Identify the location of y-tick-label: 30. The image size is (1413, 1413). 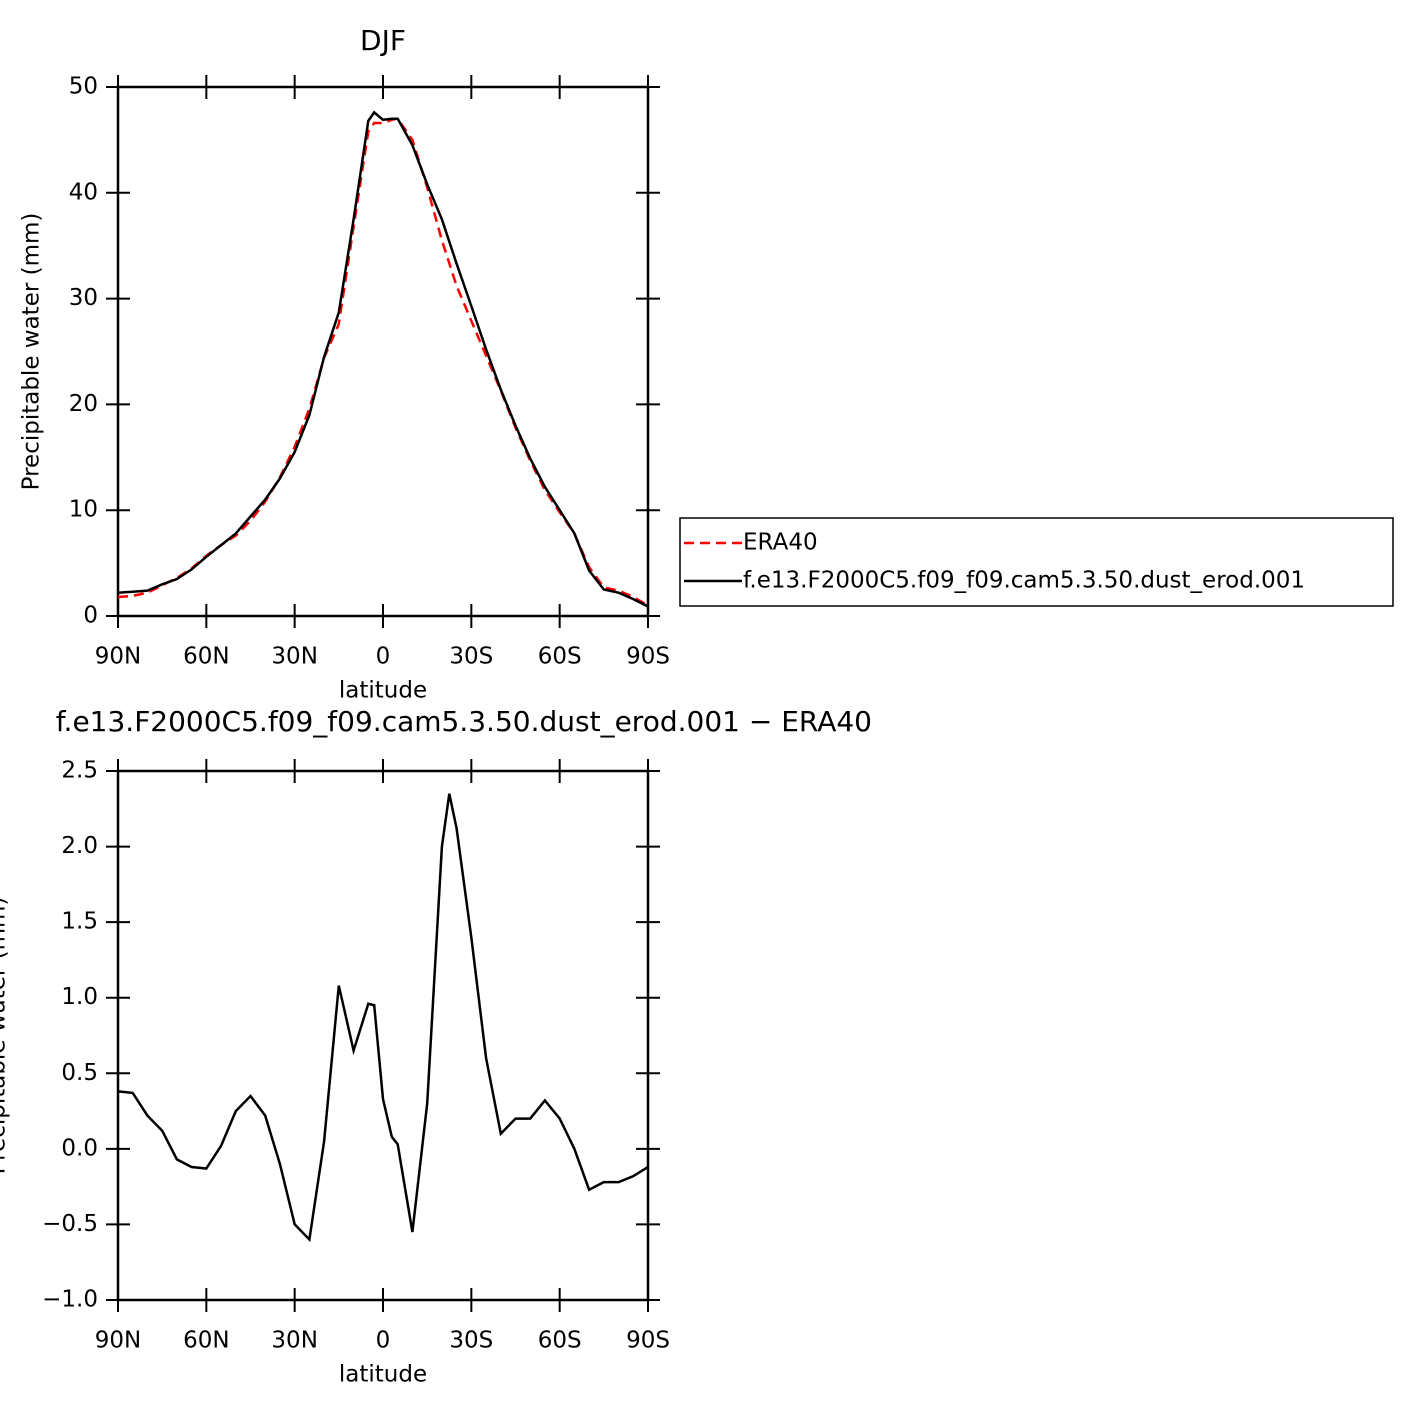
(83, 298).